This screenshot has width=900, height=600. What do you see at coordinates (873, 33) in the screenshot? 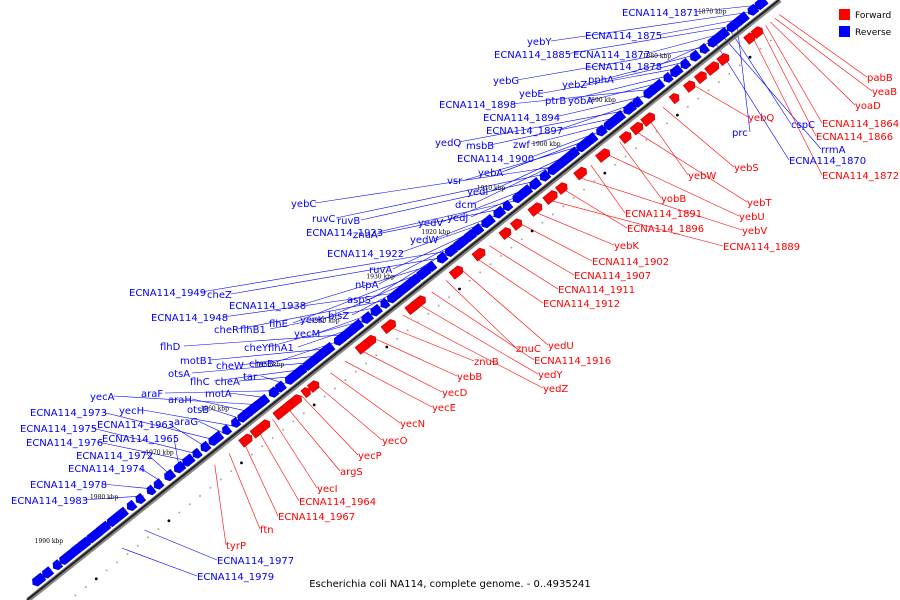
I see `legend-reverse-label: Reverse` at bounding box center [873, 33].